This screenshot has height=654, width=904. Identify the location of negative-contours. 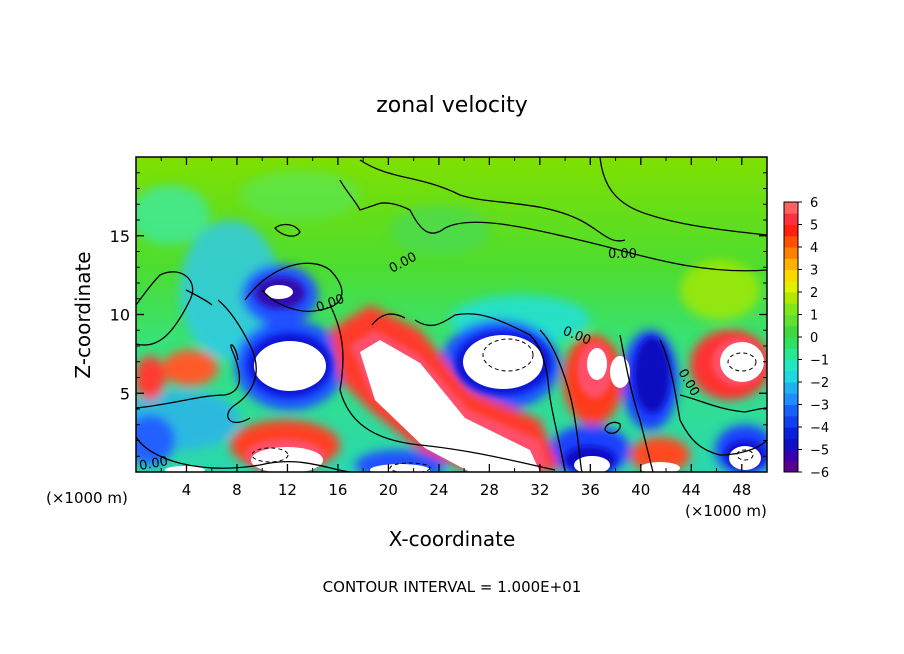
(504, 405).